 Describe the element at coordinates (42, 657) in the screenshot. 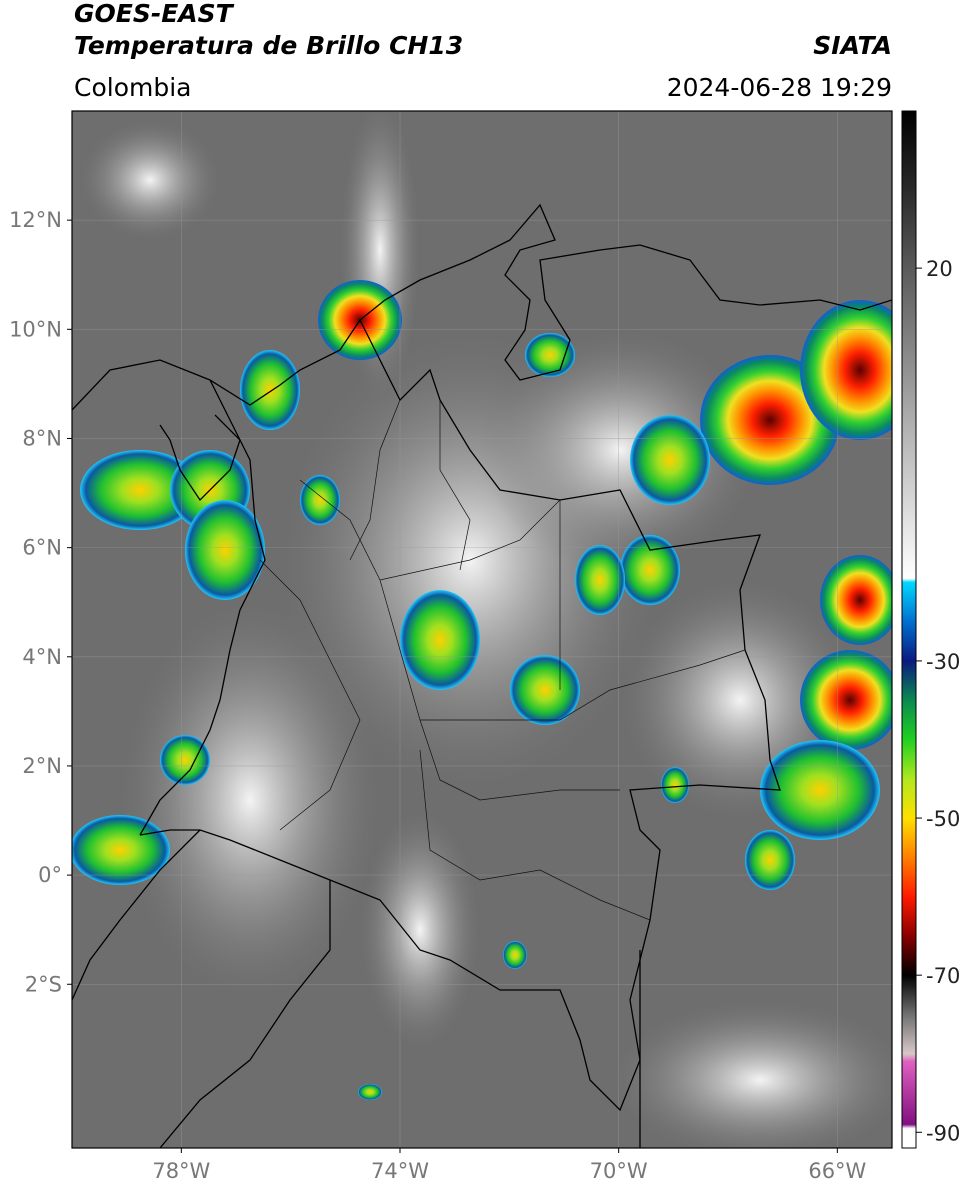

I see `lat-tick-label: 4°N` at that location.